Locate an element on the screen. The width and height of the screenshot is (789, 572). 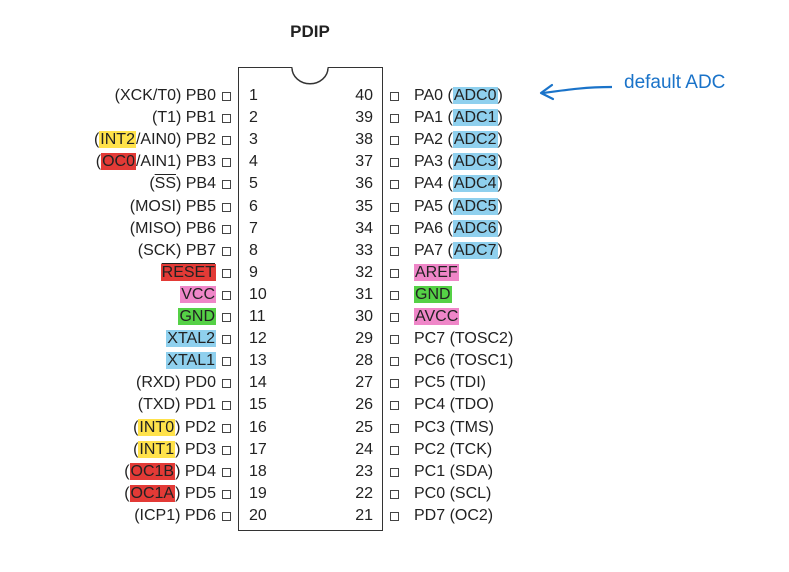
pin-number-9: 9 is located at coordinates (253, 272).